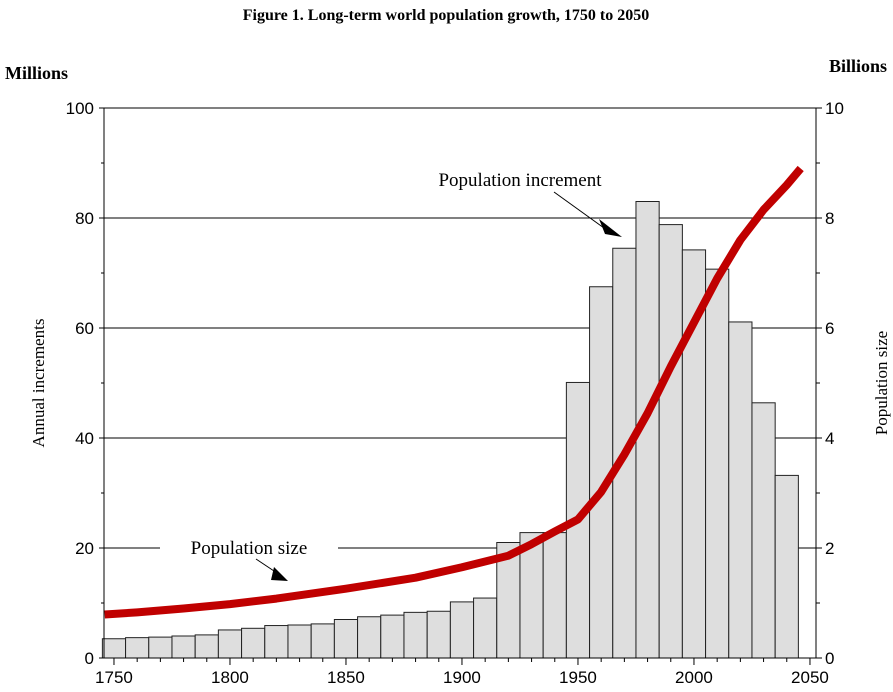 This screenshot has height=692, width=893. Describe the element at coordinates (89, 658) in the screenshot. I see `y-tick-label: 0` at that location.